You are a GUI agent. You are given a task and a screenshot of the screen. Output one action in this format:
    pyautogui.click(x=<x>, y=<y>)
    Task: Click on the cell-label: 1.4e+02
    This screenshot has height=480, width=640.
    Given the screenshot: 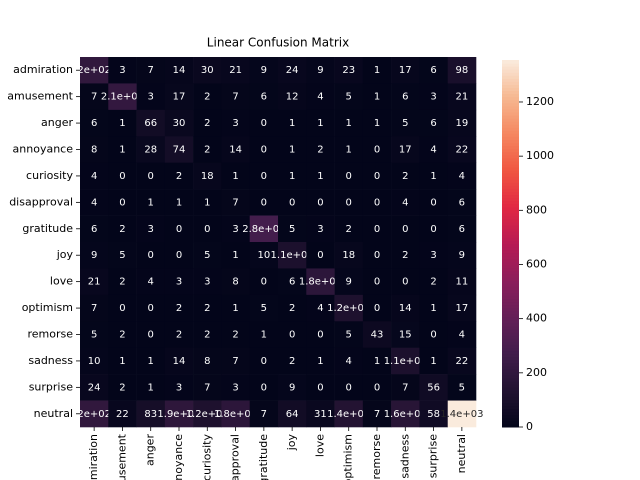 What is the action you would take?
    pyautogui.click(x=348, y=414)
    